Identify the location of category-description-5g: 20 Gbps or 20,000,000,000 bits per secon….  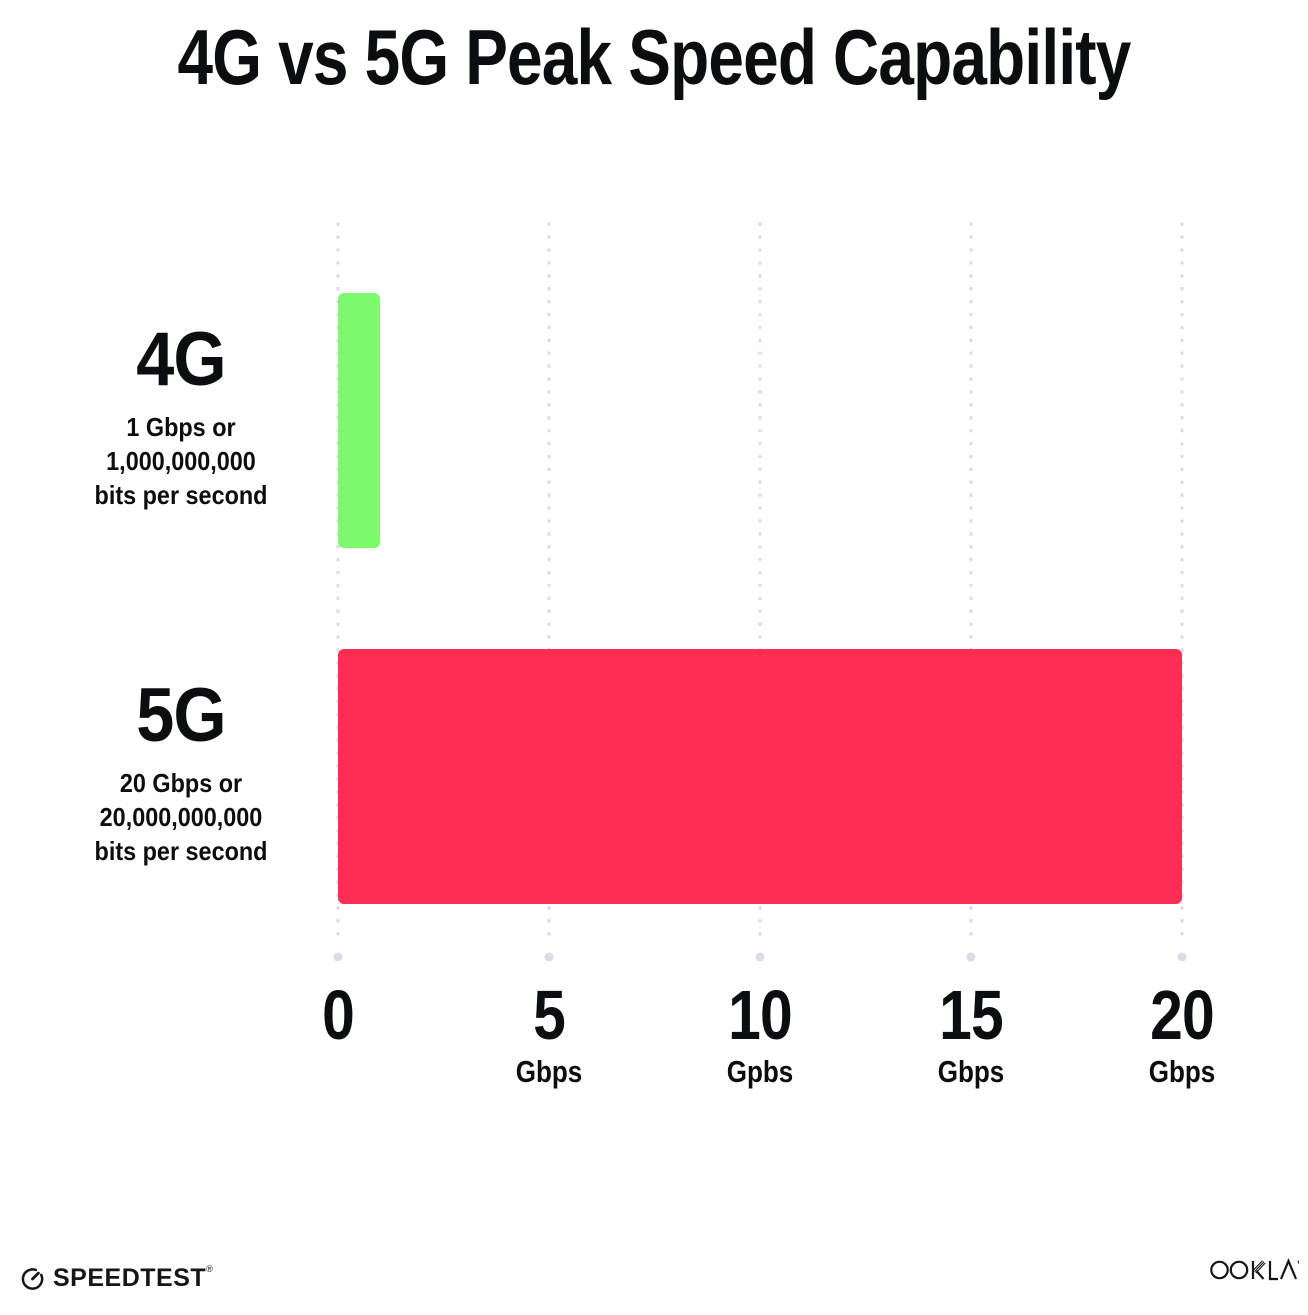
(181, 817).